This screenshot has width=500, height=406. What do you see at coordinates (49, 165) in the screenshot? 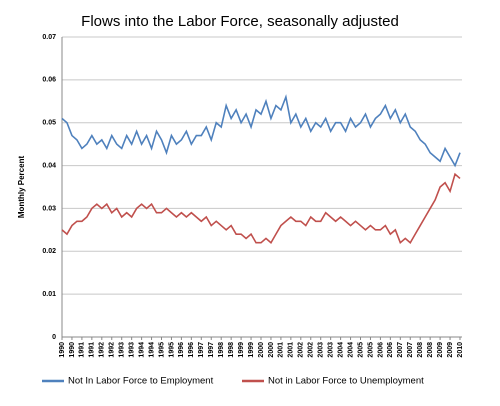
I see `y-tick-label: 0.04` at bounding box center [49, 165].